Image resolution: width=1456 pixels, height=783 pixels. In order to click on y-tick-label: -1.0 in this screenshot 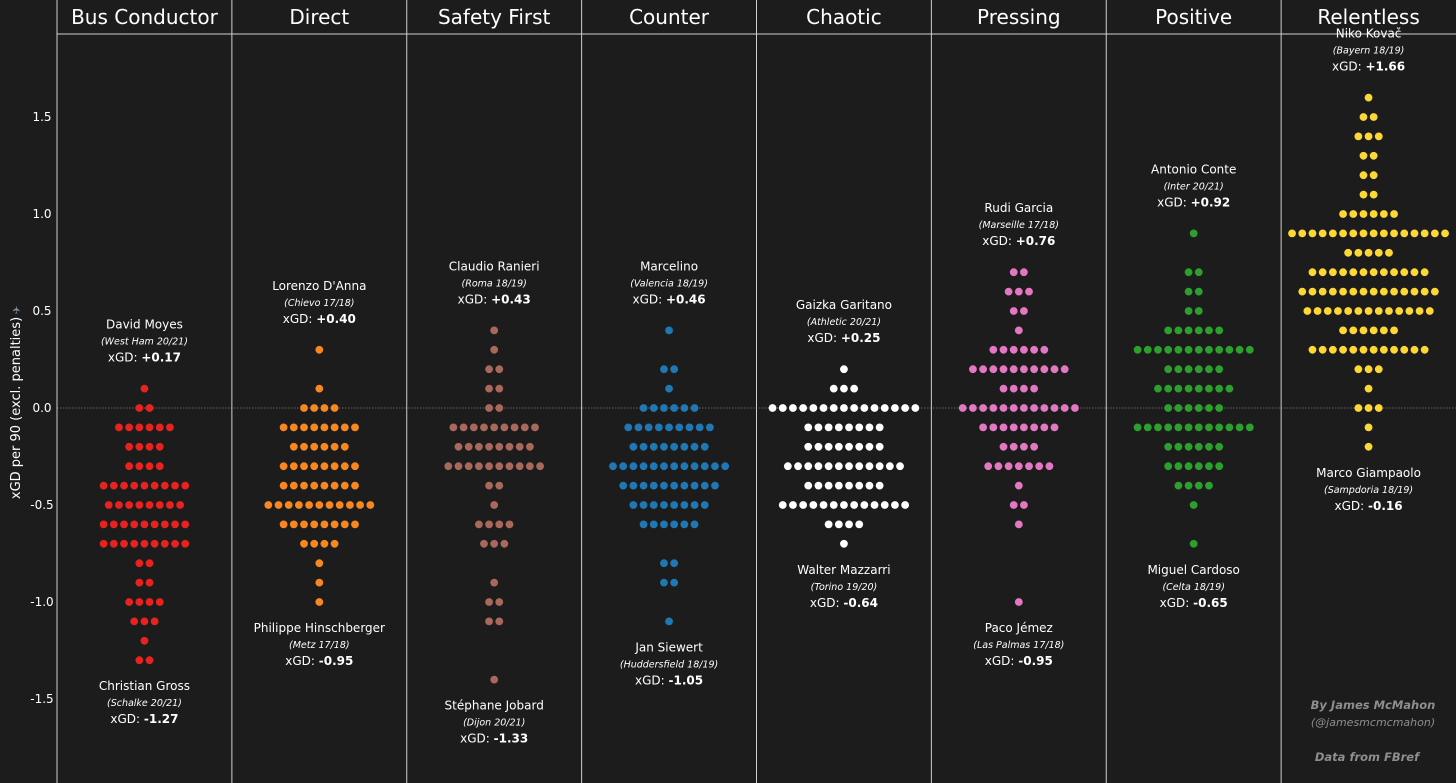, I will do `click(41, 602)`.